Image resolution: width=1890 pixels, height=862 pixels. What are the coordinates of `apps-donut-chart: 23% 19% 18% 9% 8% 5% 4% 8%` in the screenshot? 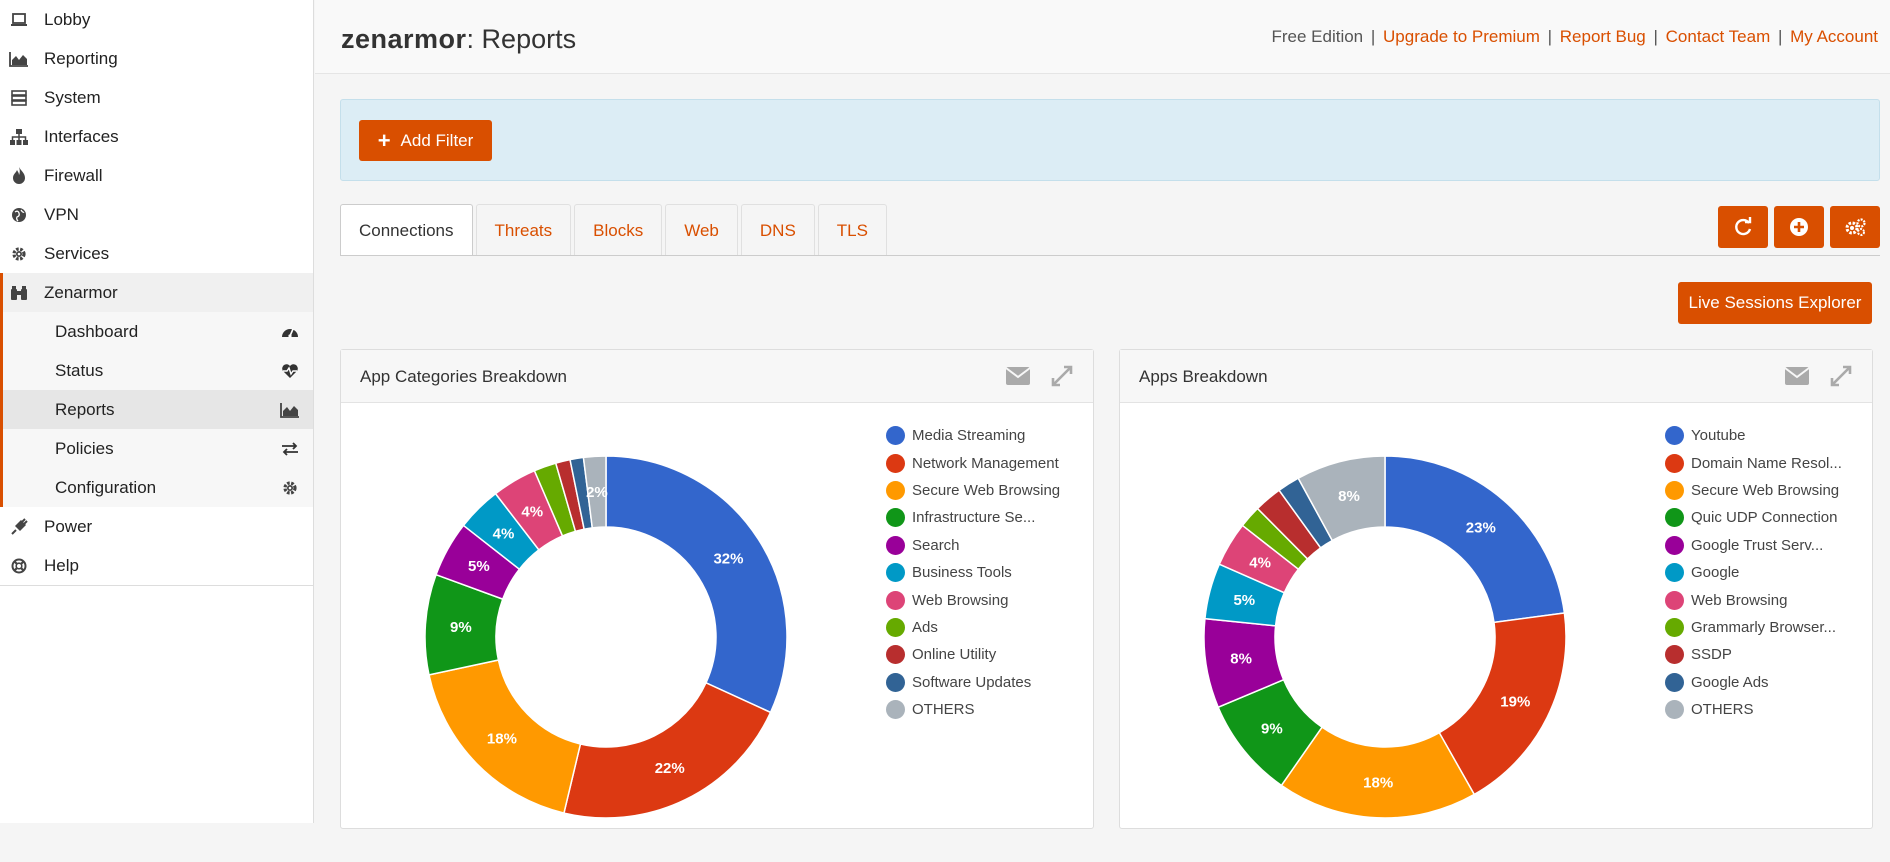 It's located at (1385, 637).